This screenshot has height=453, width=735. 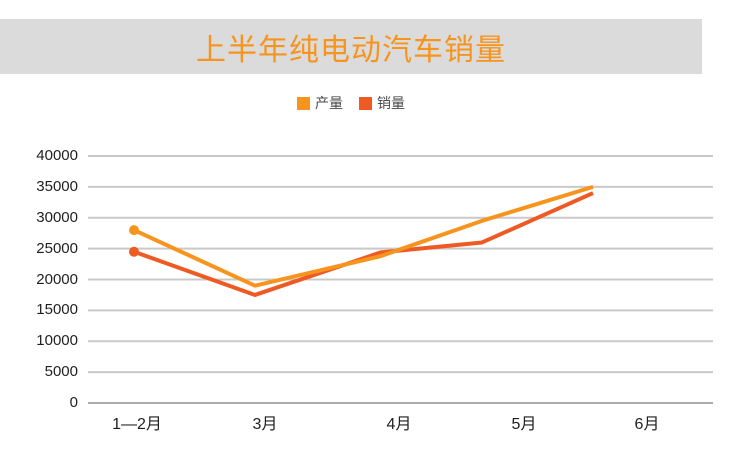 What do you see at coordinates (137, 424) in the screenshot?
I see `x-axis-tick-label: 1—2月` at bounding box center [137, 424].